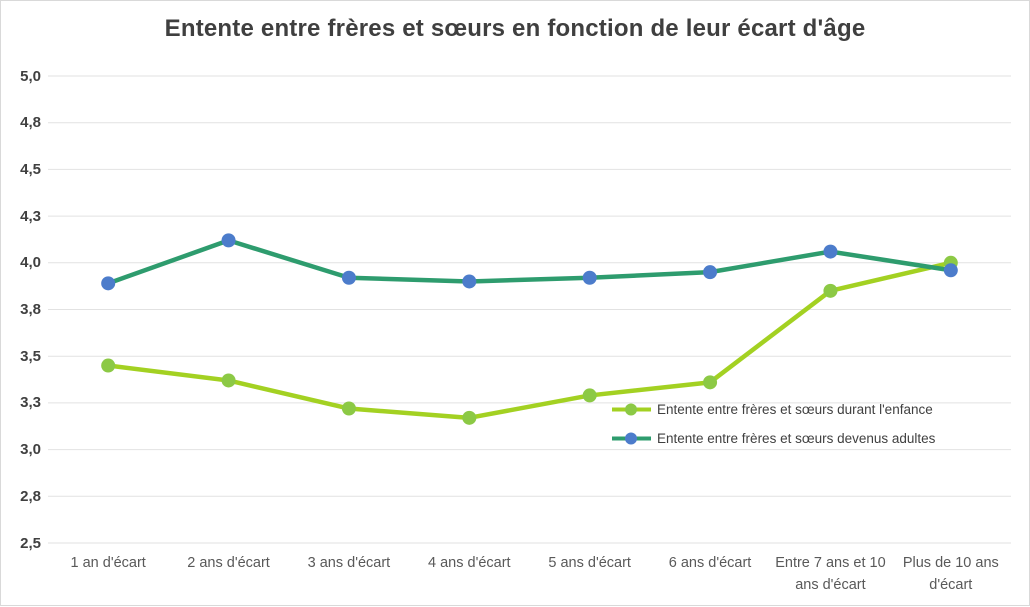 The height and width of the screenshot is (607, 1030). What do you see at coordinates (469, 563) in the screenshot?
I see `x-axis-label: 4 ans d'écart` at bounding box center [469, 563].